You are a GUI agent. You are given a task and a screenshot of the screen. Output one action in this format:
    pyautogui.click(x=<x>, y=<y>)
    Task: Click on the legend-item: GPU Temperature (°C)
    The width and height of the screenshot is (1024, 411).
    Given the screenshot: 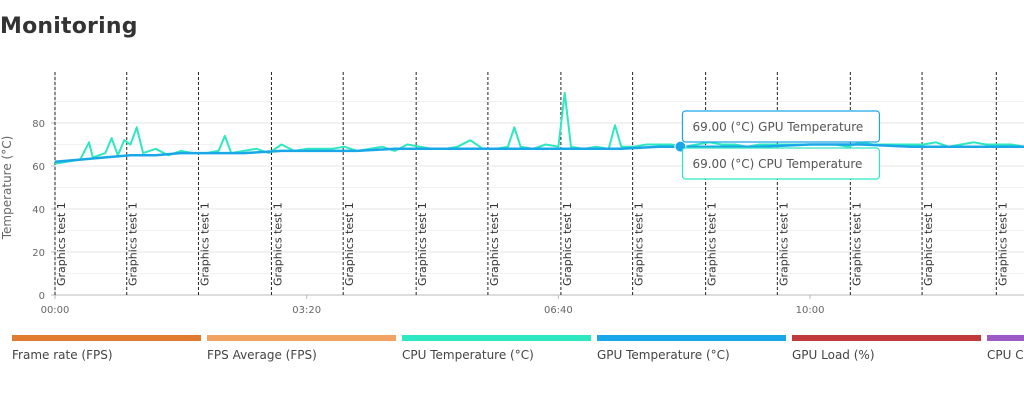 What is the action you would take?
    pyautogui.click(x=694, y=355)
    